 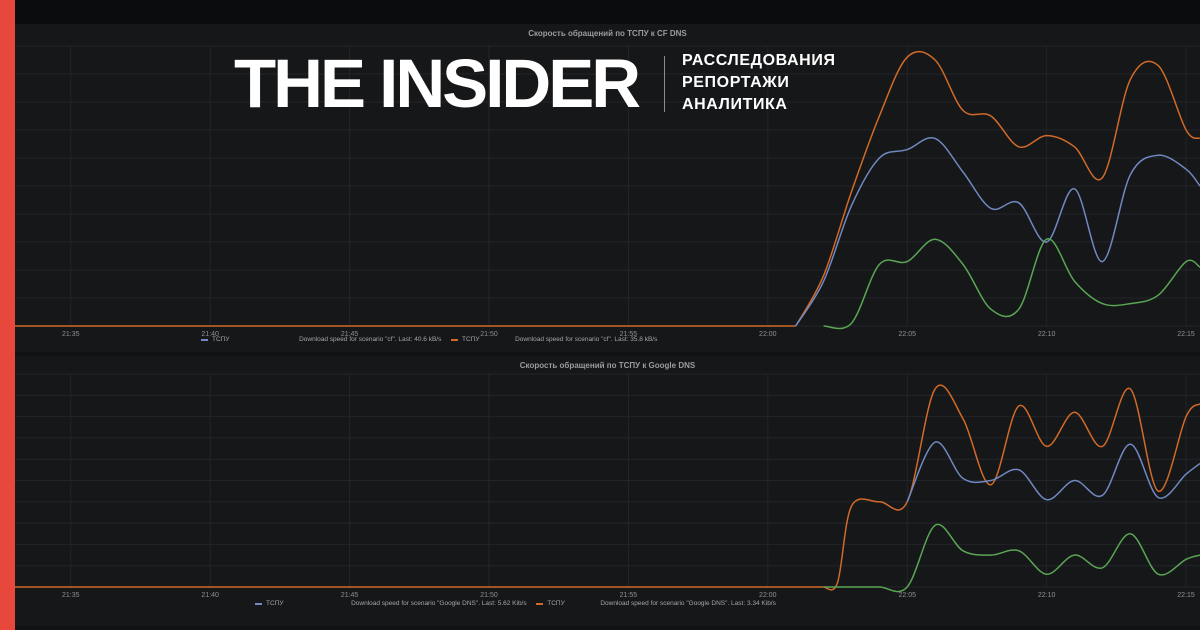 I want to click on brand-tag: РАССЛЕДОВАНИЯ, so click(x=759, y=60).